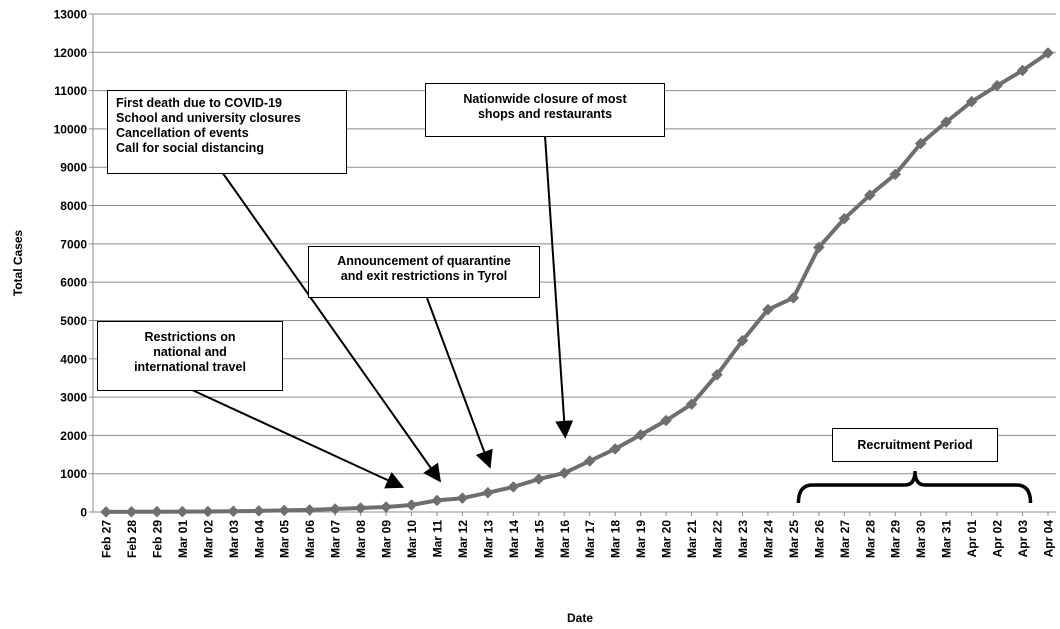 This screenshot has height=629, width=1060. What do you see at coordinates (183, 539) in the screenshot?
I see `x-tick-label: Mar 01` at bounding box center [183, 539].